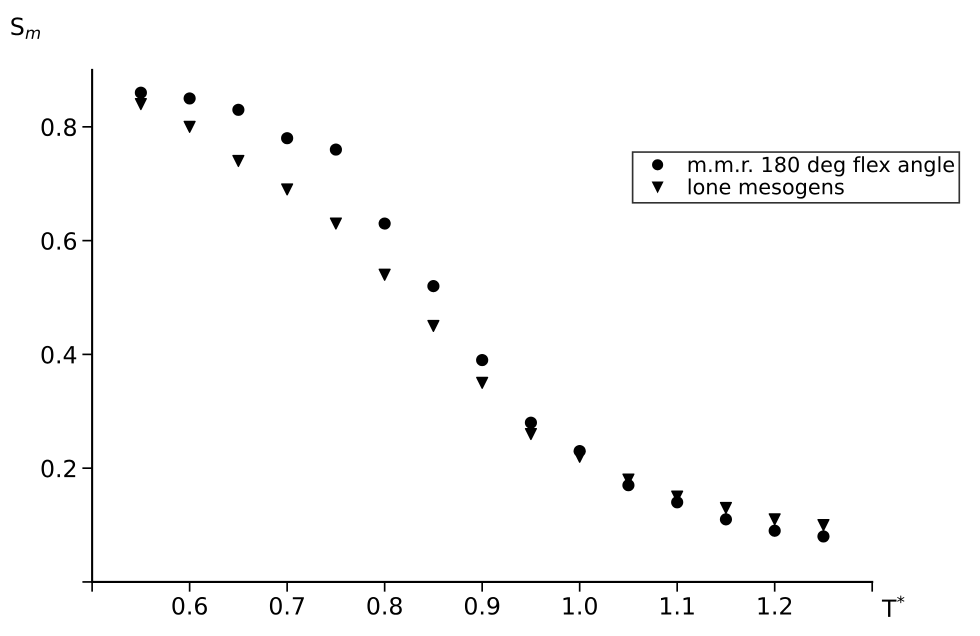 The width and height of the screenshot is (980, 636). Describe the element at coordinates (59, 469) in the screenshot. I see `y-tick-label: 0.2` at that location.